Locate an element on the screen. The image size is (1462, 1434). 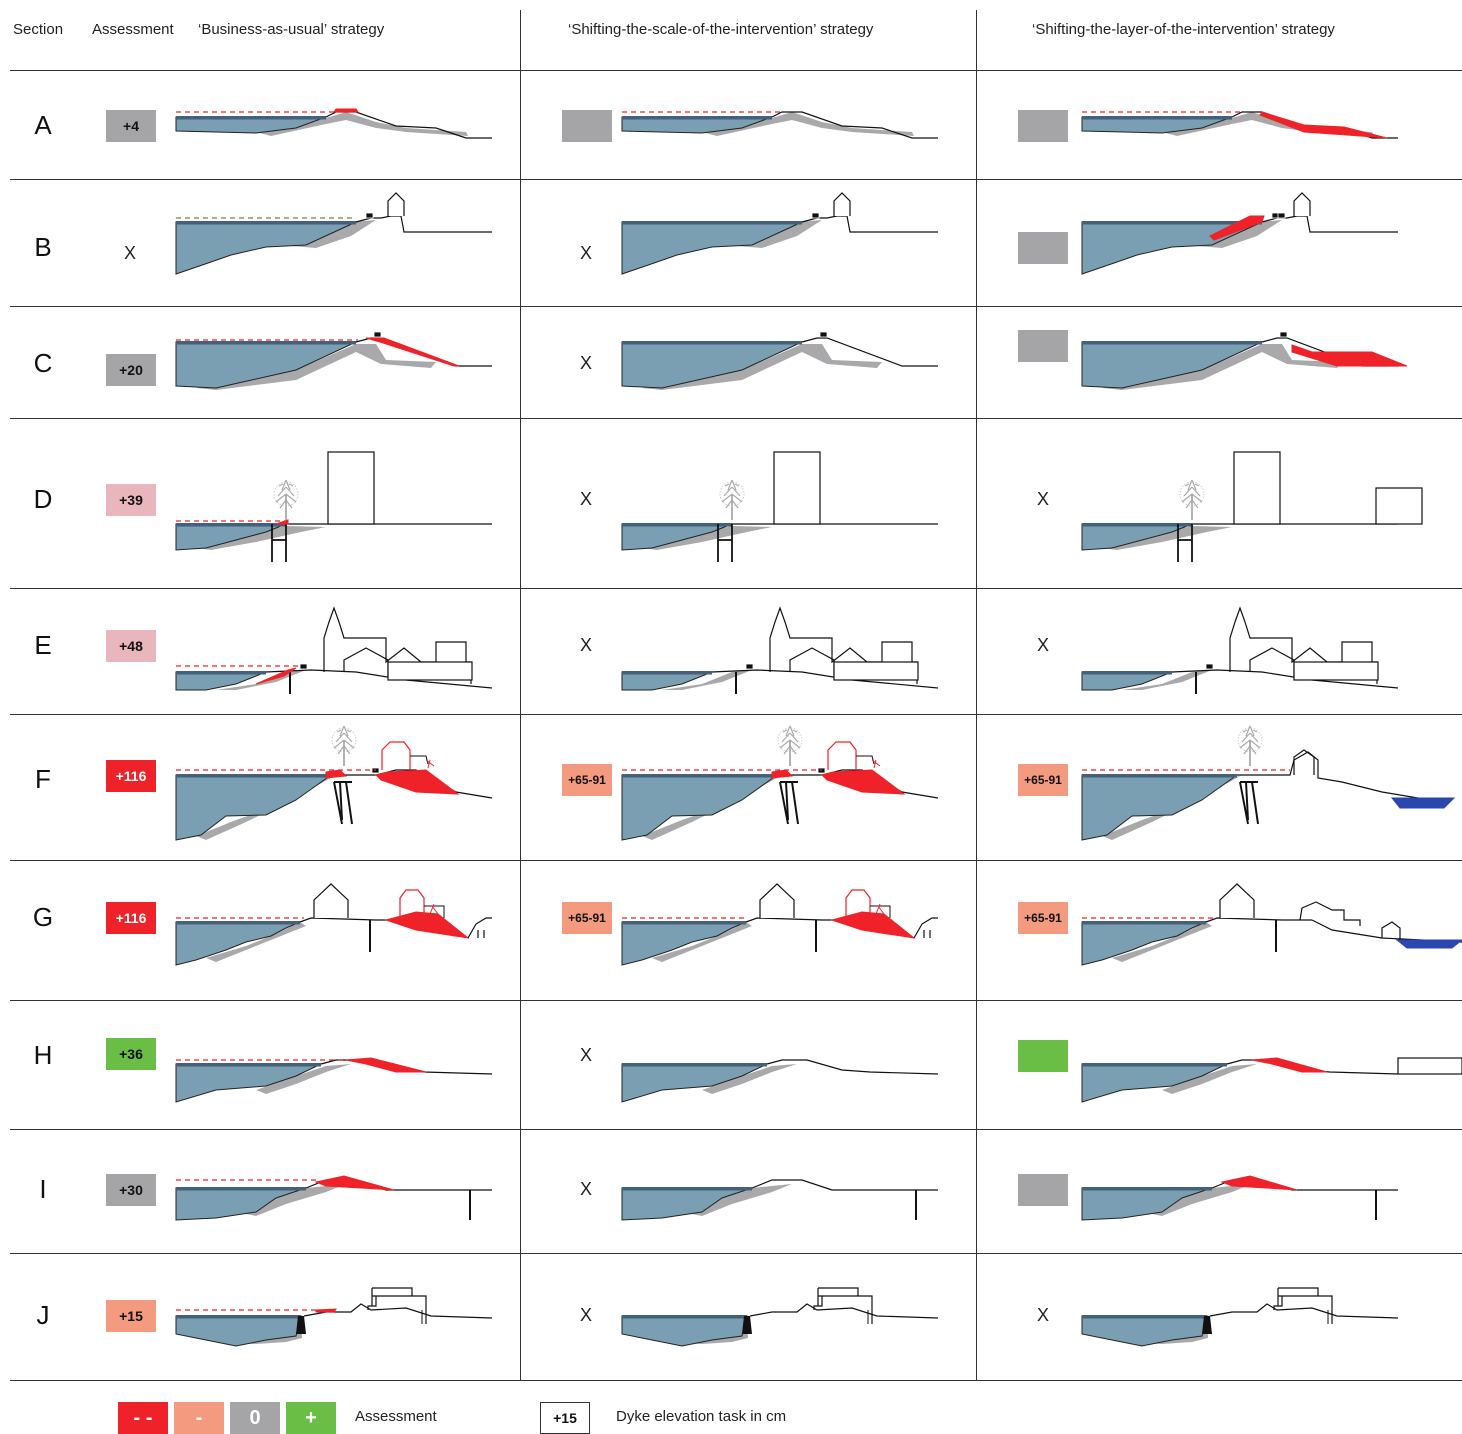
assessment-badge: +116 is located at coordinates (131, 776).